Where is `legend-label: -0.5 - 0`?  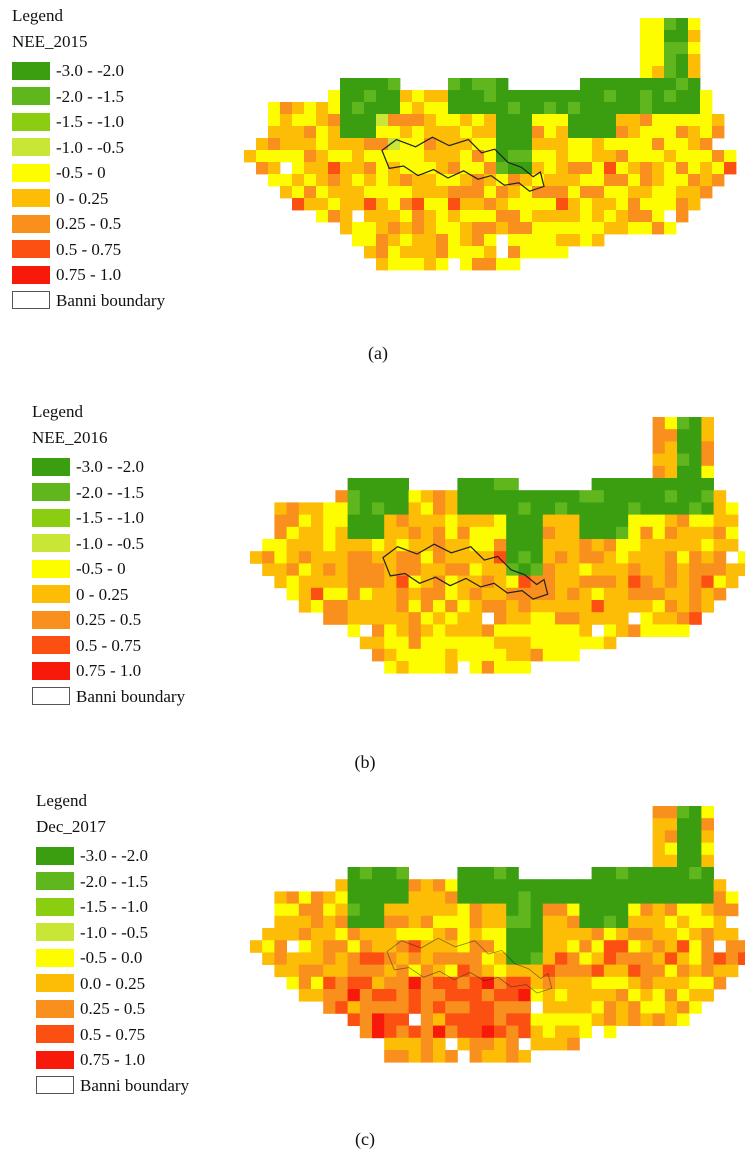
legend-label: -0.5 - 0 is located at coordinates (101, 569).